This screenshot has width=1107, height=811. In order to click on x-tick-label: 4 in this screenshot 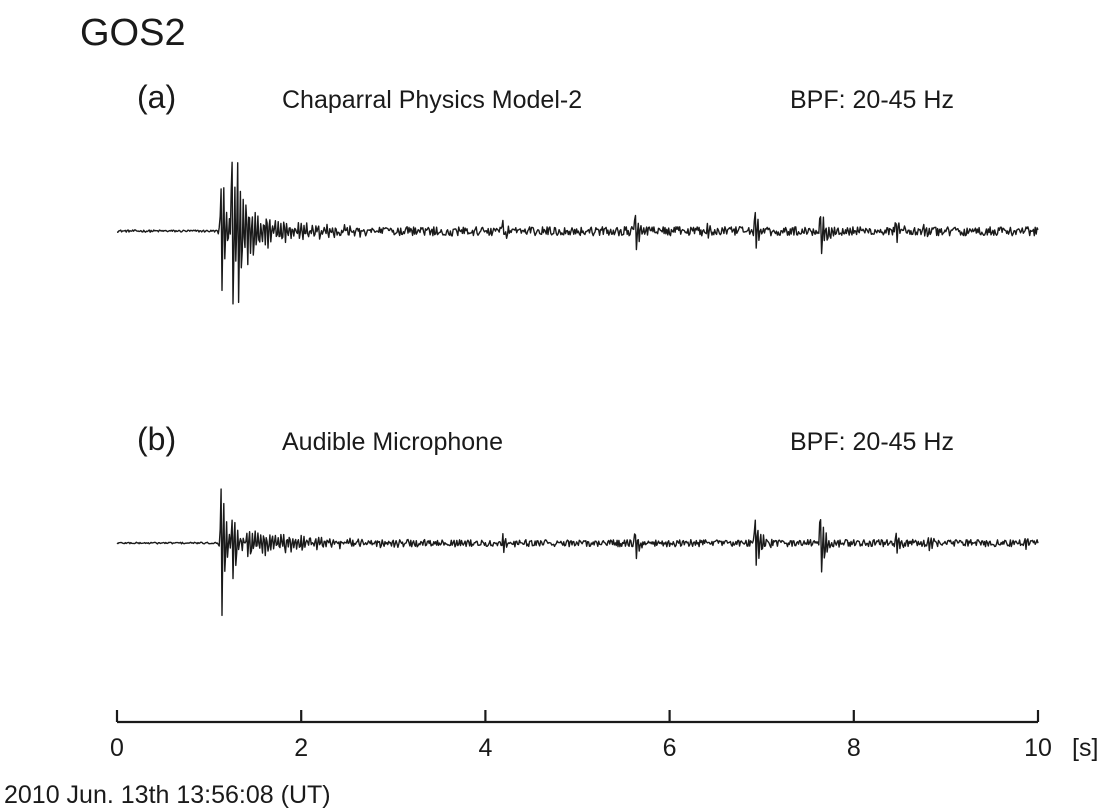, I will do `click(485, 748)`.